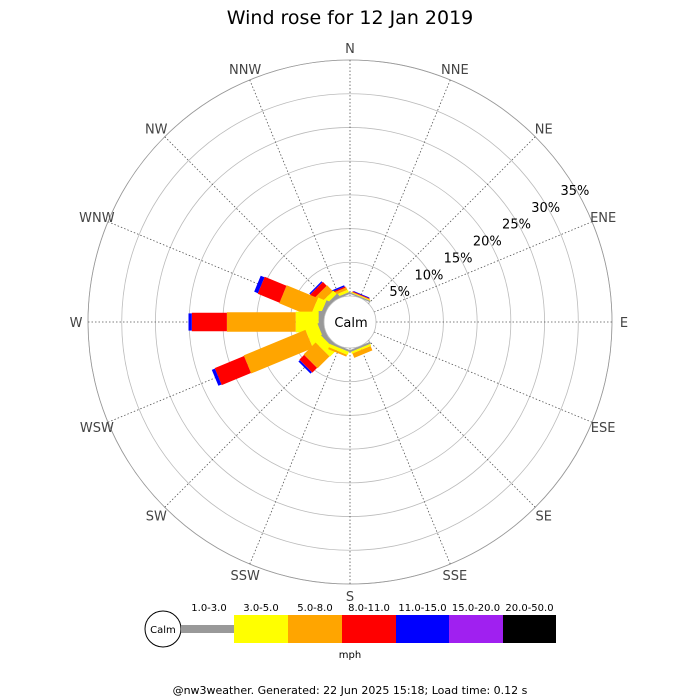 The height and width of the screenshot is (700, 700). Describe the element at coordinates (350, 18) in the screenshot. I see `chart-title: Wind rose for 12 Jan 2019` at that location.